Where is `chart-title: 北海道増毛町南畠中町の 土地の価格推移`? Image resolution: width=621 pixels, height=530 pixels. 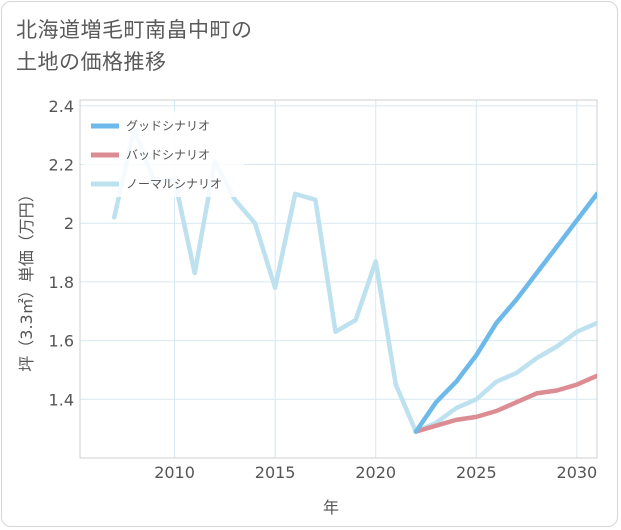
chart-title: 北海道増毛町南畠中町の 土地の価格推移 is located at coordinates (226, 46).